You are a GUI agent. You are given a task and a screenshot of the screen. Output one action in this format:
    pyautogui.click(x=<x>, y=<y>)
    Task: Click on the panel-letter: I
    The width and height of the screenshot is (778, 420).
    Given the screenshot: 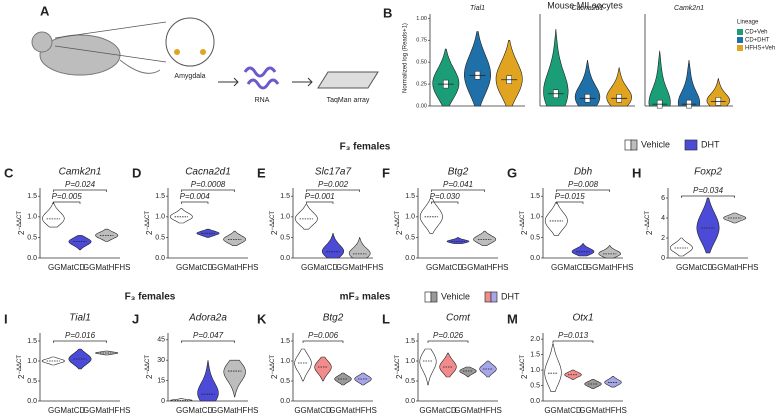 What is the action you would take?
    pyautogui.click(x=6, y=318)
    